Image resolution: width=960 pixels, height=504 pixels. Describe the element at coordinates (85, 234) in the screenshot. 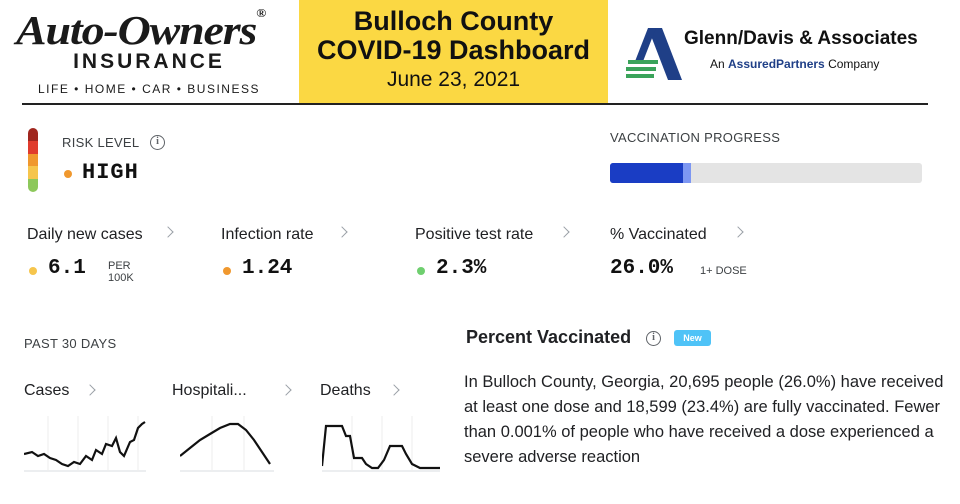

I see `metric-daily-new-cases-label: Daily new cases` at that location.